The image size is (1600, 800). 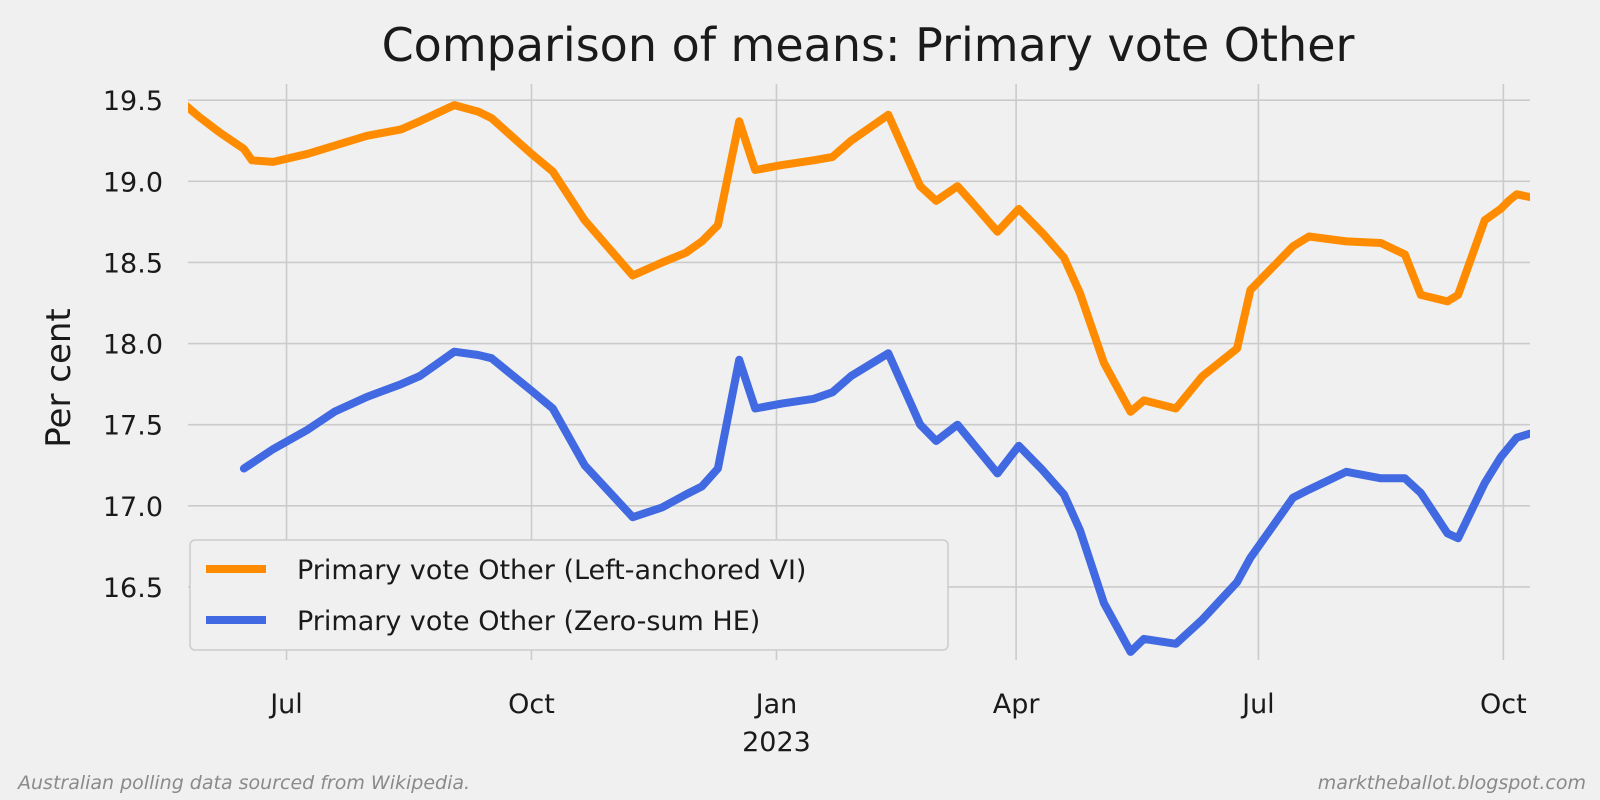 What do you see at coordinates (528, 621) in the screenshot?
I see `legend-label-2: Primary vote Other (Zero-sum HE)` at bounding box center [528, 621].